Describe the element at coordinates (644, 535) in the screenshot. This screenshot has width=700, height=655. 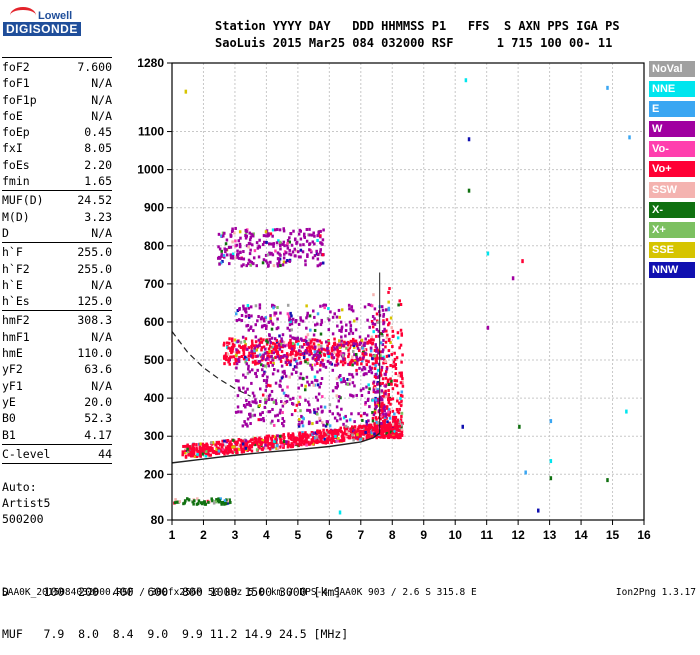
I see `x-tick-label: 16` at that location.